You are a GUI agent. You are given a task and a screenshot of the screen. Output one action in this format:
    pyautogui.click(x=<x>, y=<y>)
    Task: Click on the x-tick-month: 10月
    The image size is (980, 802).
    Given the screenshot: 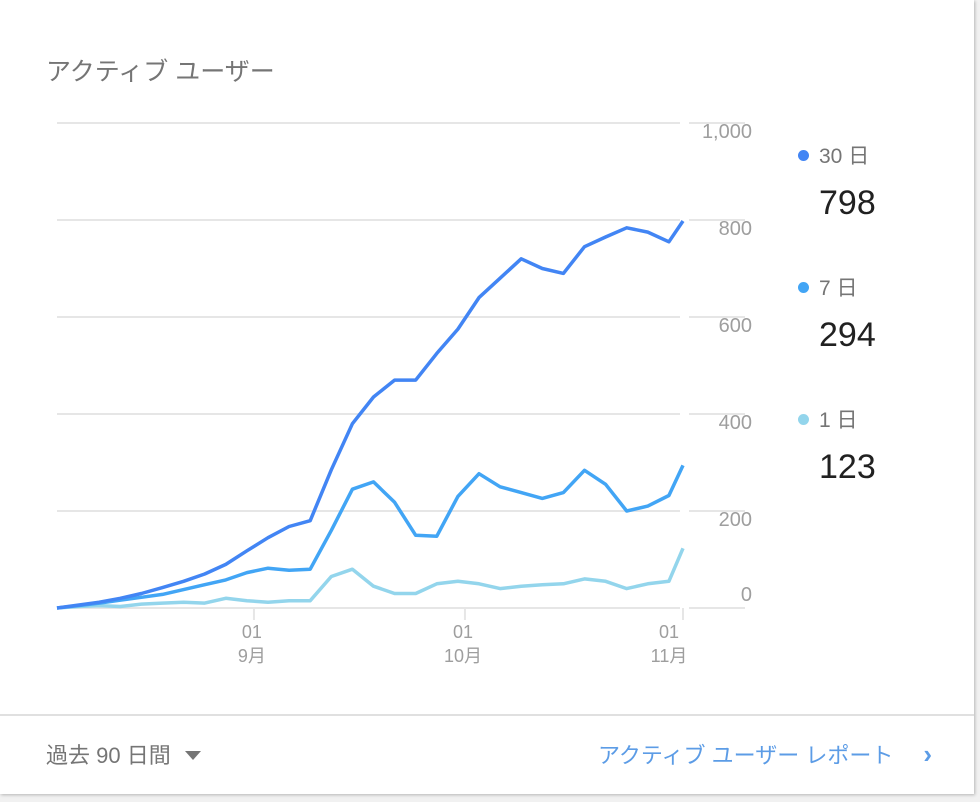 What is the action you would take?
    pyautogui.click(x=463, y=656)
    